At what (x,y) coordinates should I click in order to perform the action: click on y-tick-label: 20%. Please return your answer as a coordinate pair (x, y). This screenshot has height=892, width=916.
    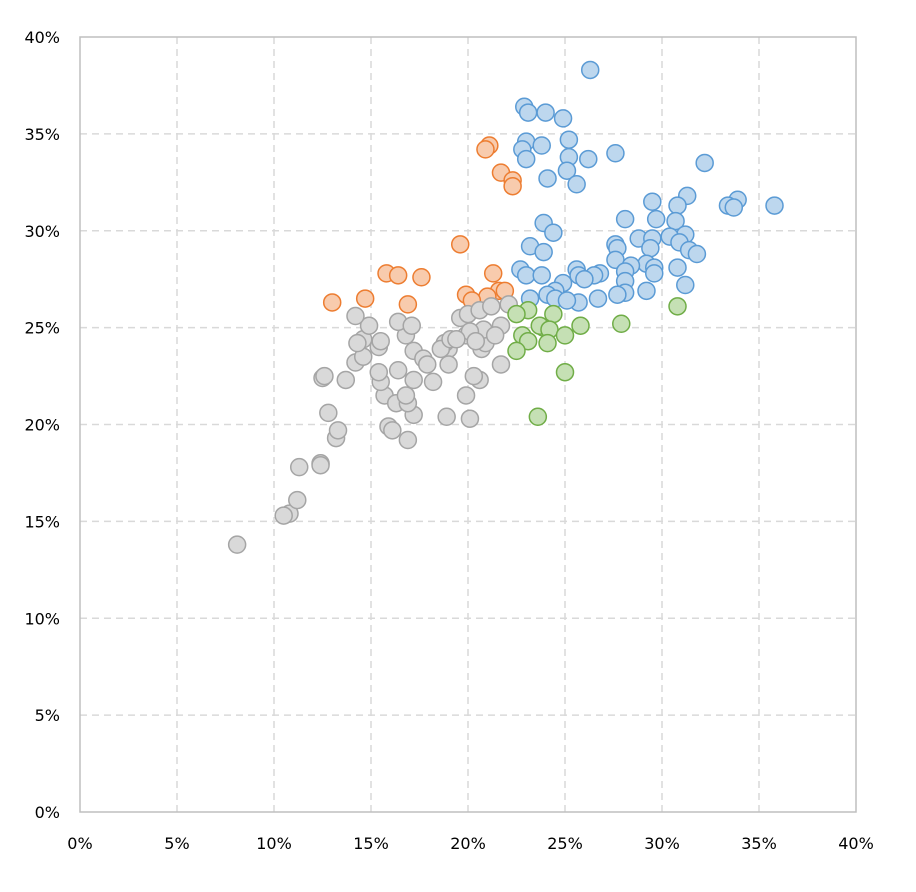
    Looking at the image, I should click on (42, 425).